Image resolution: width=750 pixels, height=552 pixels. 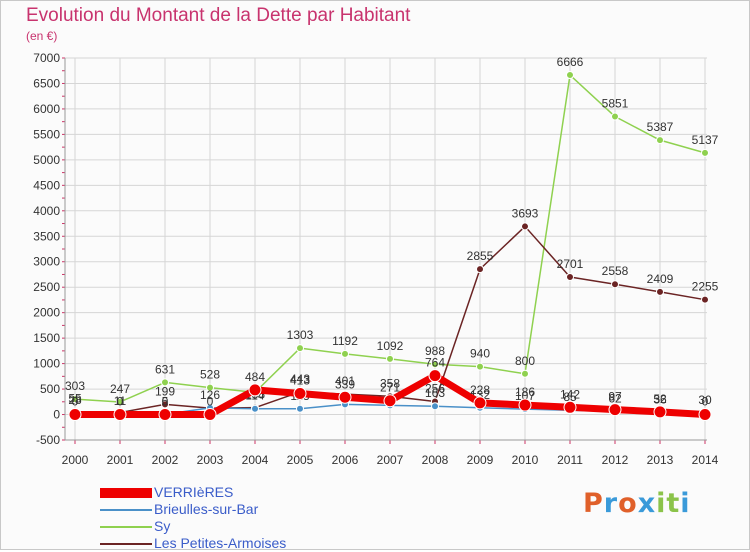 What do you see at coordinates (390, 346) in the screenshot?
I see `data-label-sy: 1092` at bounding box center [390, 346].